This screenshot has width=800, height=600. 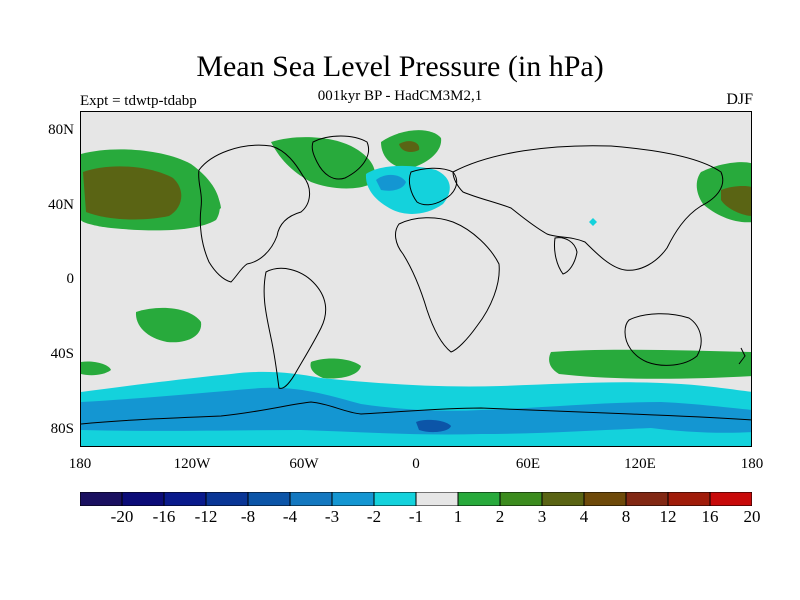 I want to click on east-pacific-olive-region, so click(x=736, y=201).